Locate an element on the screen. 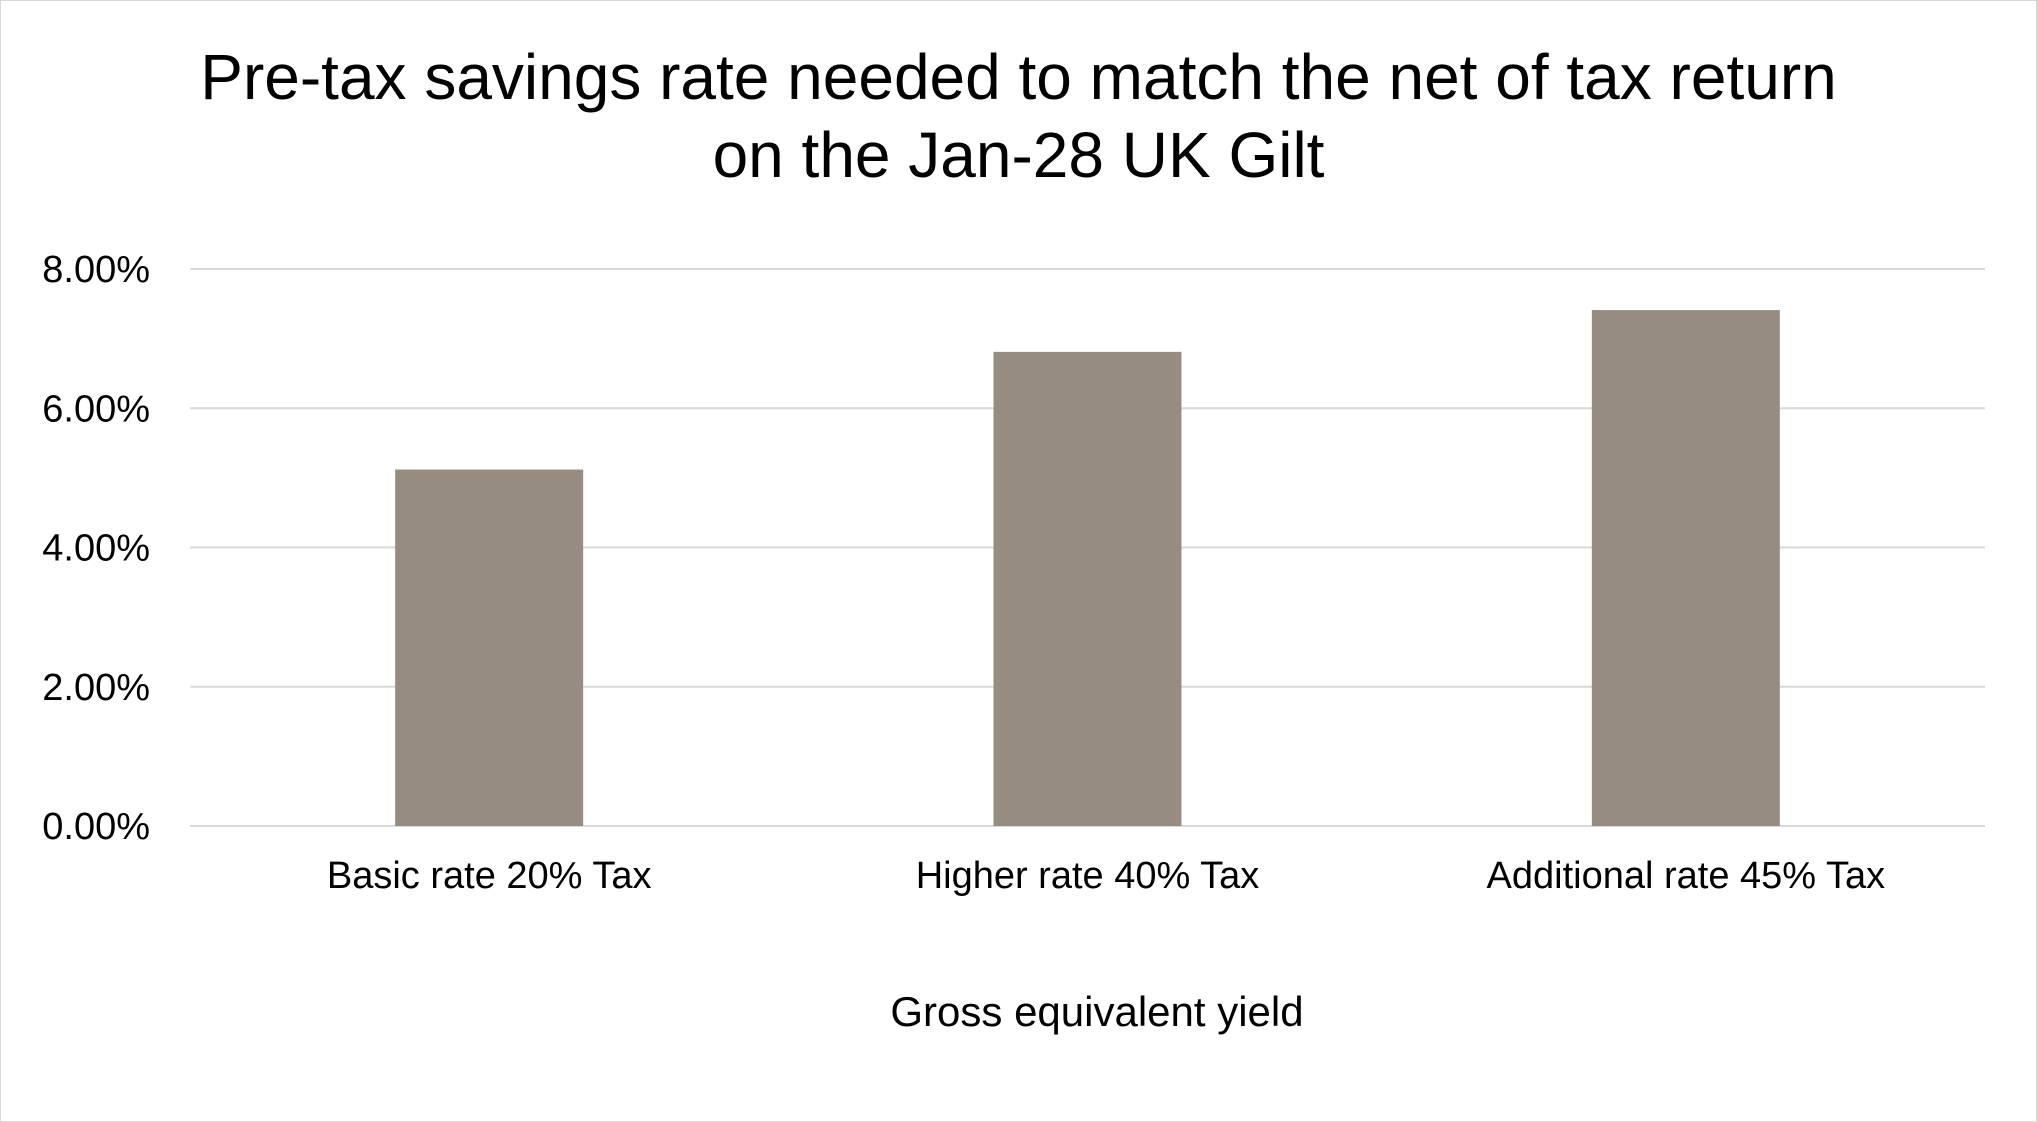  x-category-label: Basic rate 20% Tax is located at coordinates (489, 876).